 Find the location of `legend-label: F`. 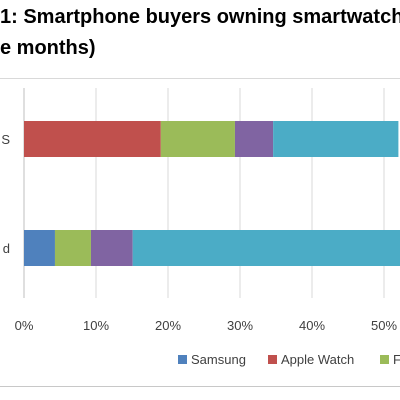

legend-label: F is located at coordinates (396, 359).